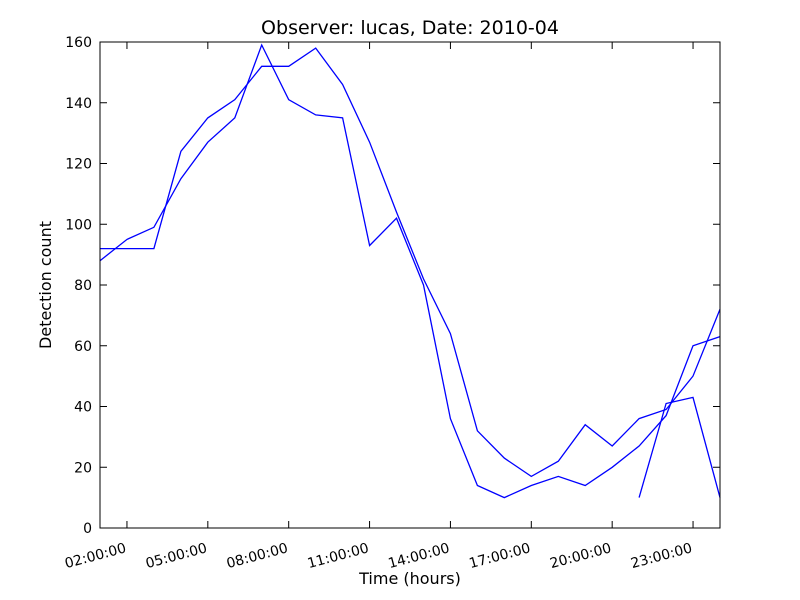  I want to click on y-tick-label: 100, so click(78, 225).